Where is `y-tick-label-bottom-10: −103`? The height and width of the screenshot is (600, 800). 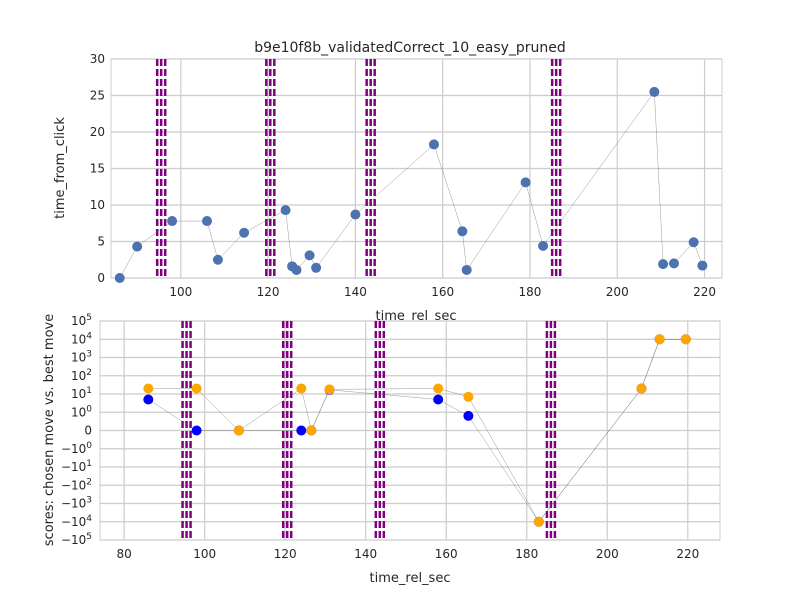
y-tick-label-bottom-10: −103 is located at coordinates (76, 503).